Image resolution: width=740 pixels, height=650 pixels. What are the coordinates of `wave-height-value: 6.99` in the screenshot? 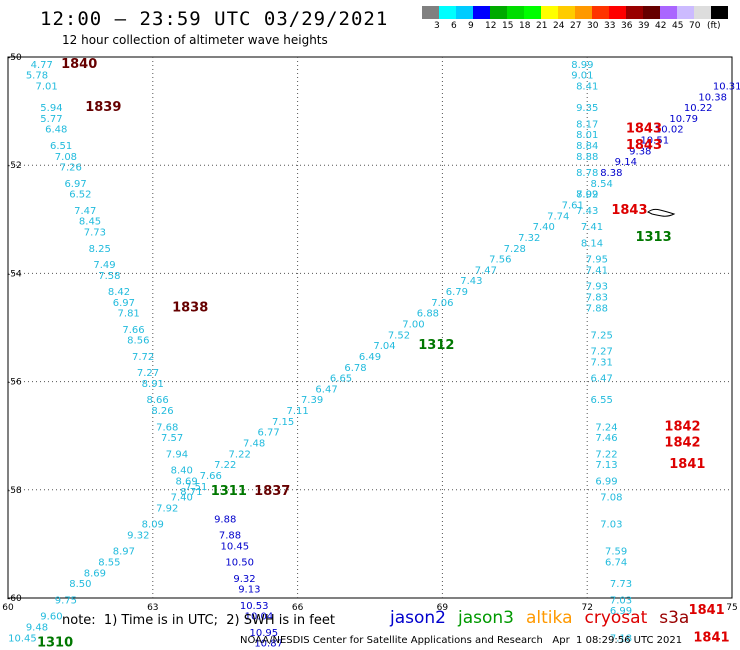 It's located at (606, 481).